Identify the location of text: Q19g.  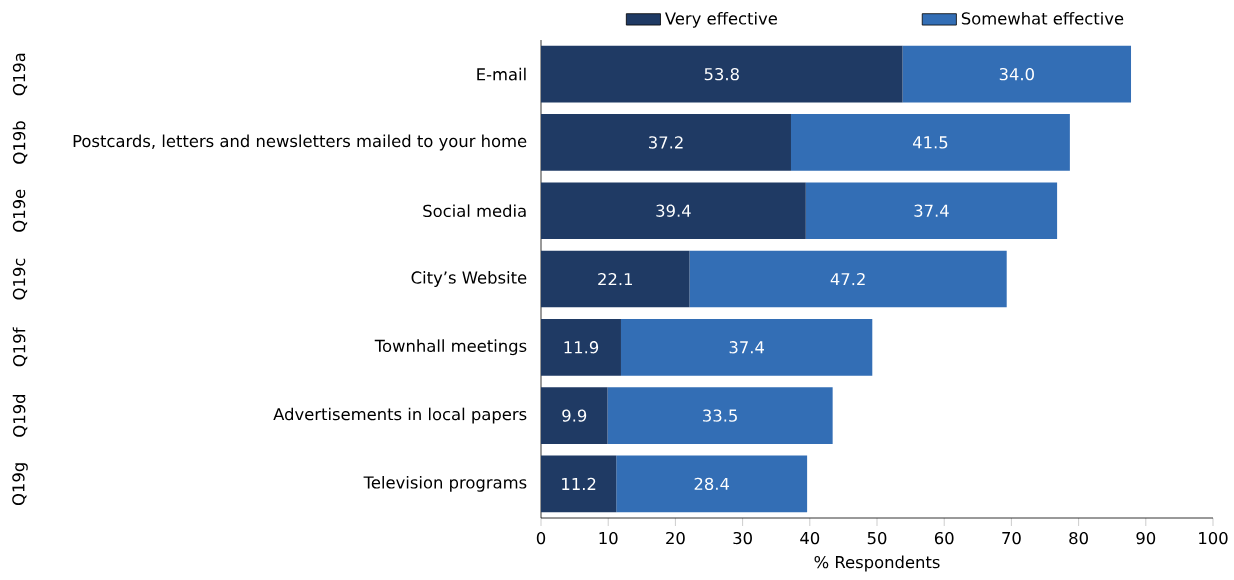
(20, 484).